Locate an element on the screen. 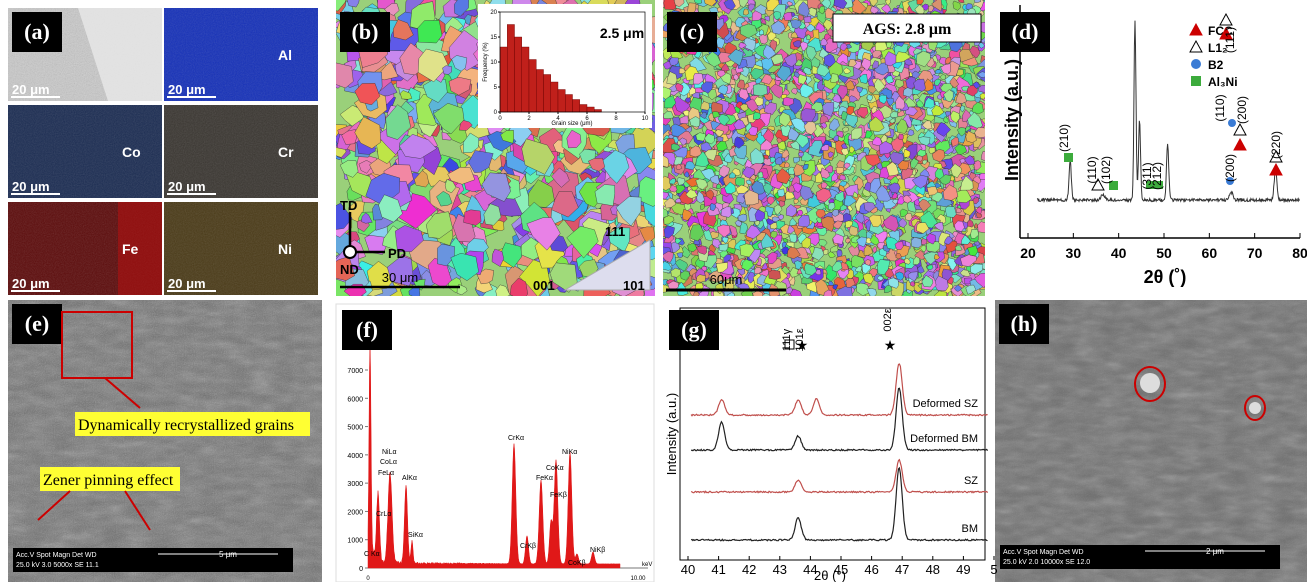 This screenshot has width=1307, height=582. xrd-pattern is located at coordinates (1168, 111).